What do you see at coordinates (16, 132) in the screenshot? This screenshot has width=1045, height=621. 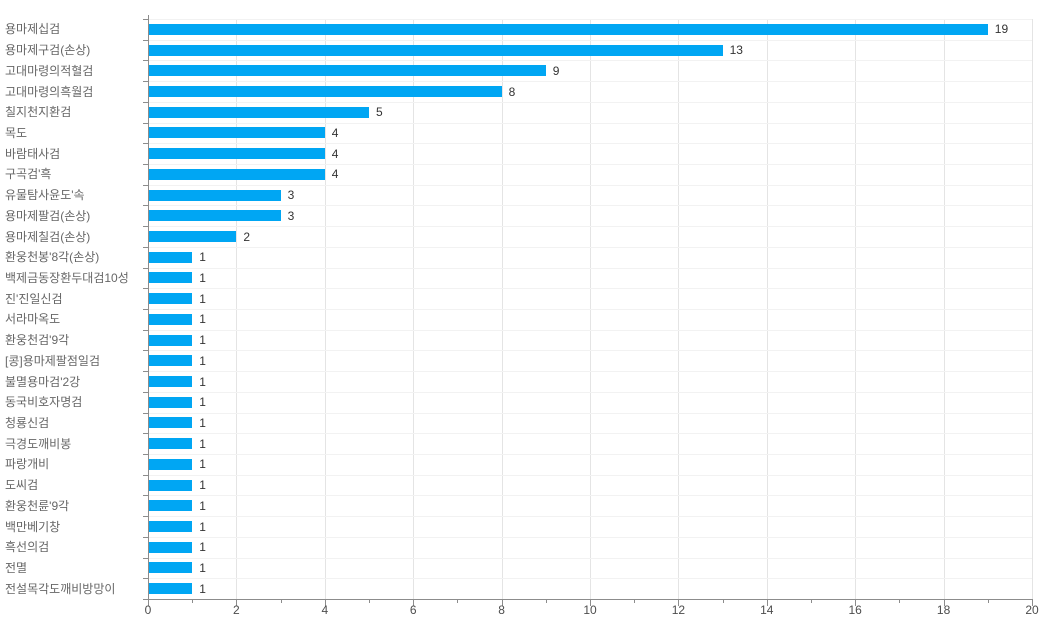 I see `category-label: 목도` at bounding box center [16, 132].